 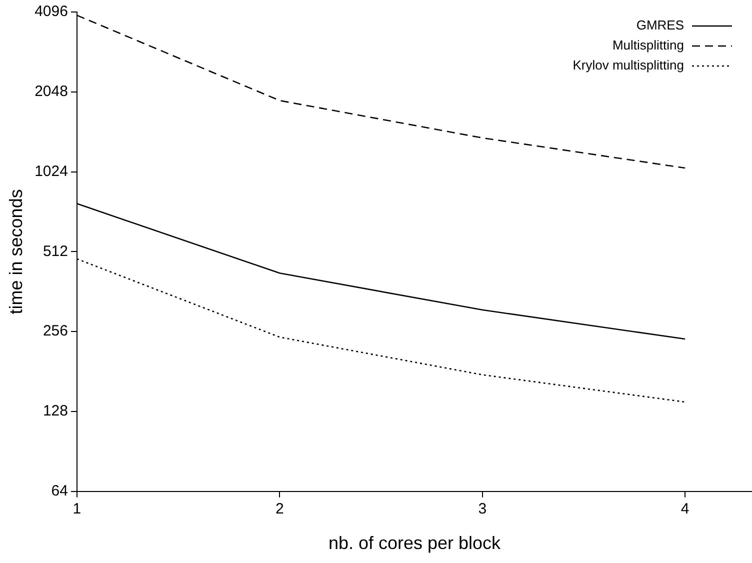 I want to click on legend-label: GMRES, so click(x=660, y=25).